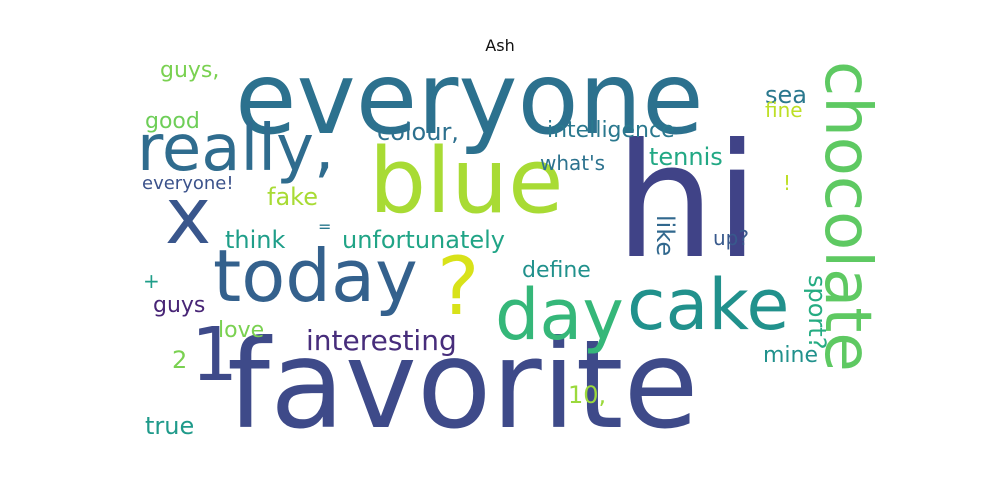 The width and height of the screenshot is (1000, 500). I want to click on word-10: 10,, so click(587, 395).